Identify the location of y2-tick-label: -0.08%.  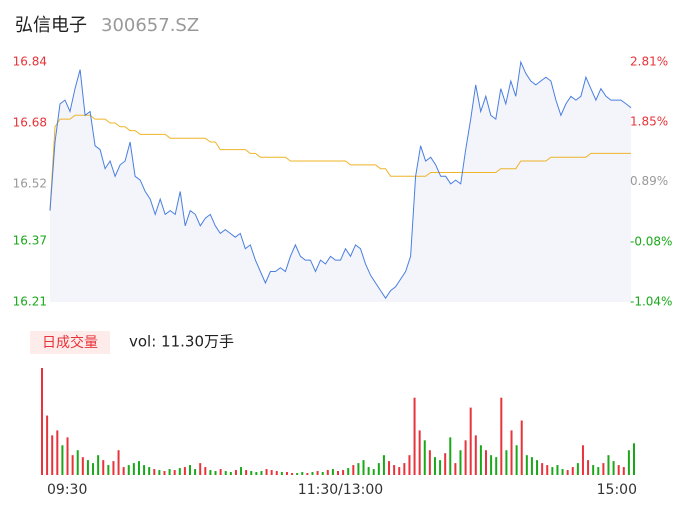
(651, 242).